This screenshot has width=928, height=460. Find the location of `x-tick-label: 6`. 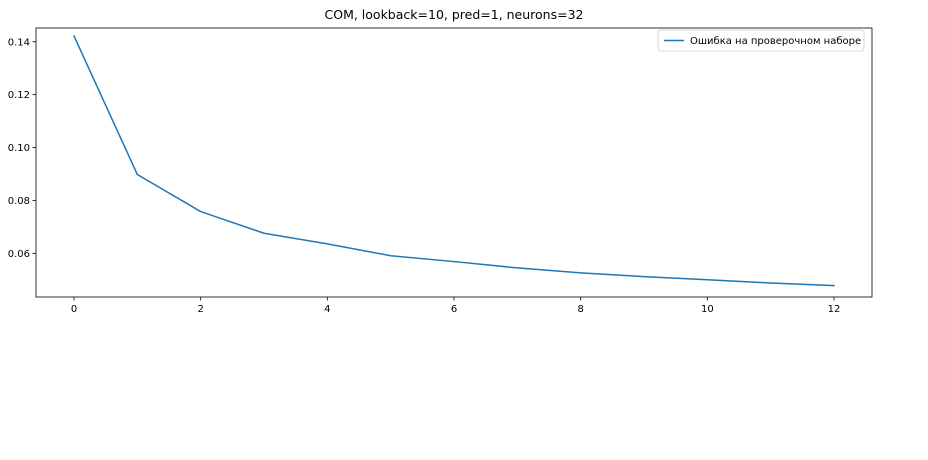

x-tick-label: 6 is located at coordinates (454, 309).